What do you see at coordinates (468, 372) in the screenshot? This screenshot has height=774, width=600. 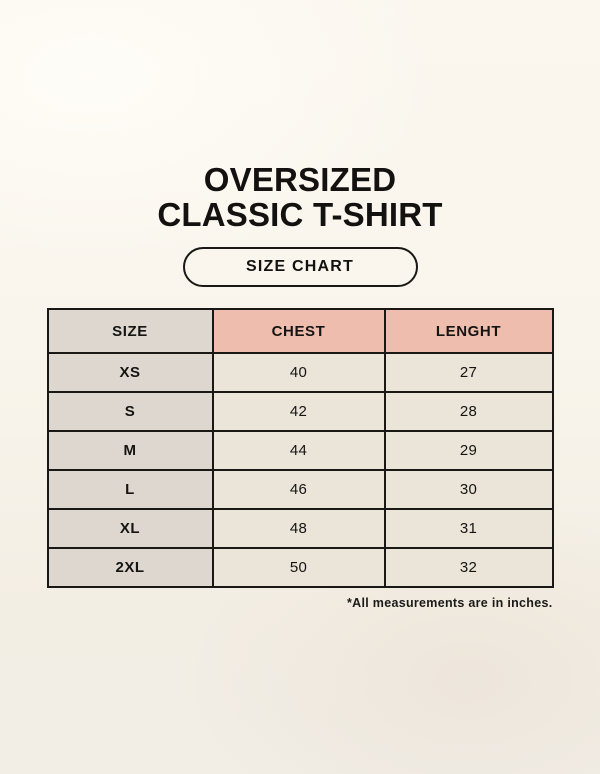 I see `length-value: 27` at bounding box center [468, 372].